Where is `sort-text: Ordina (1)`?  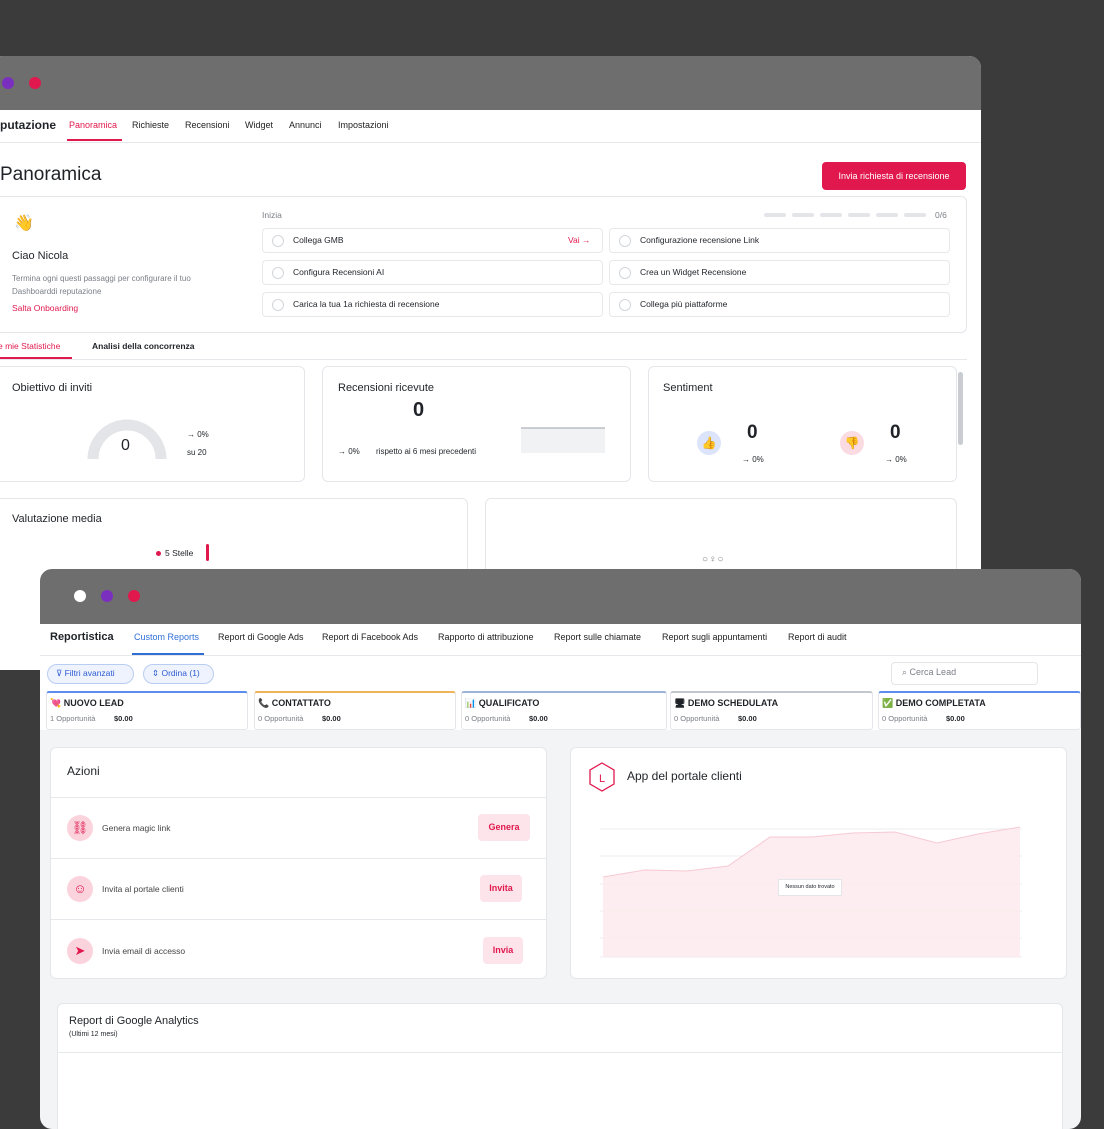 sort-text: Ordina (1) is located at coordinates (180, 673).